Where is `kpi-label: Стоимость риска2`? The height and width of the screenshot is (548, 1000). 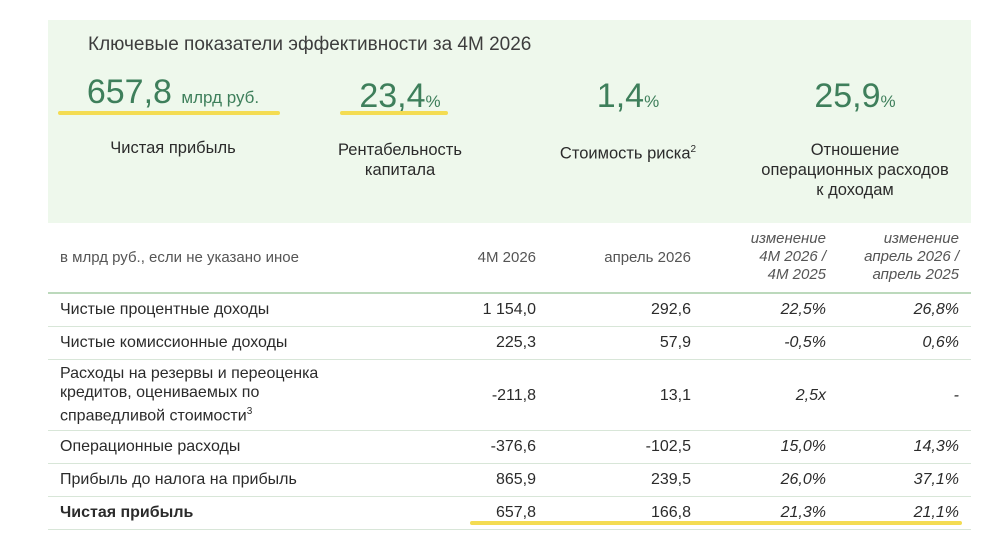
kpi-label: Стоимость риска2 is located at coordinates (628, 153).